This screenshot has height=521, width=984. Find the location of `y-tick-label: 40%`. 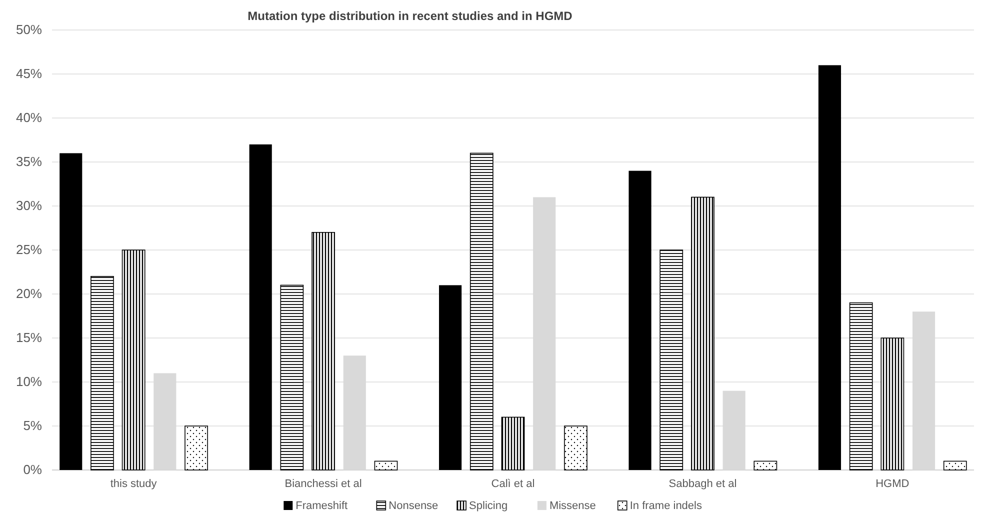

y-tick-label: 40% is located at coordinates (29, 117).